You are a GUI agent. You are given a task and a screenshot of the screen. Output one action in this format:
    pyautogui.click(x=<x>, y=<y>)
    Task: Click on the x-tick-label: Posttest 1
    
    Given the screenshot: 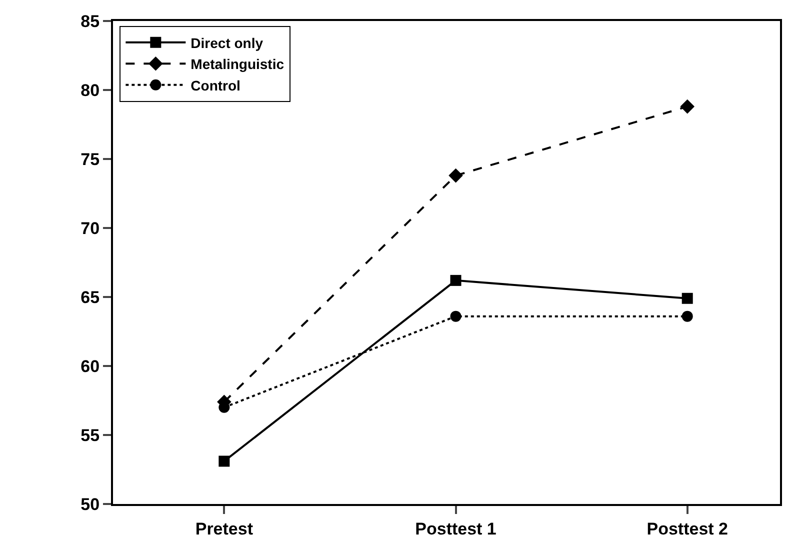 What is the action you would take?
    pyautogui.click(x=455, y=528)
    